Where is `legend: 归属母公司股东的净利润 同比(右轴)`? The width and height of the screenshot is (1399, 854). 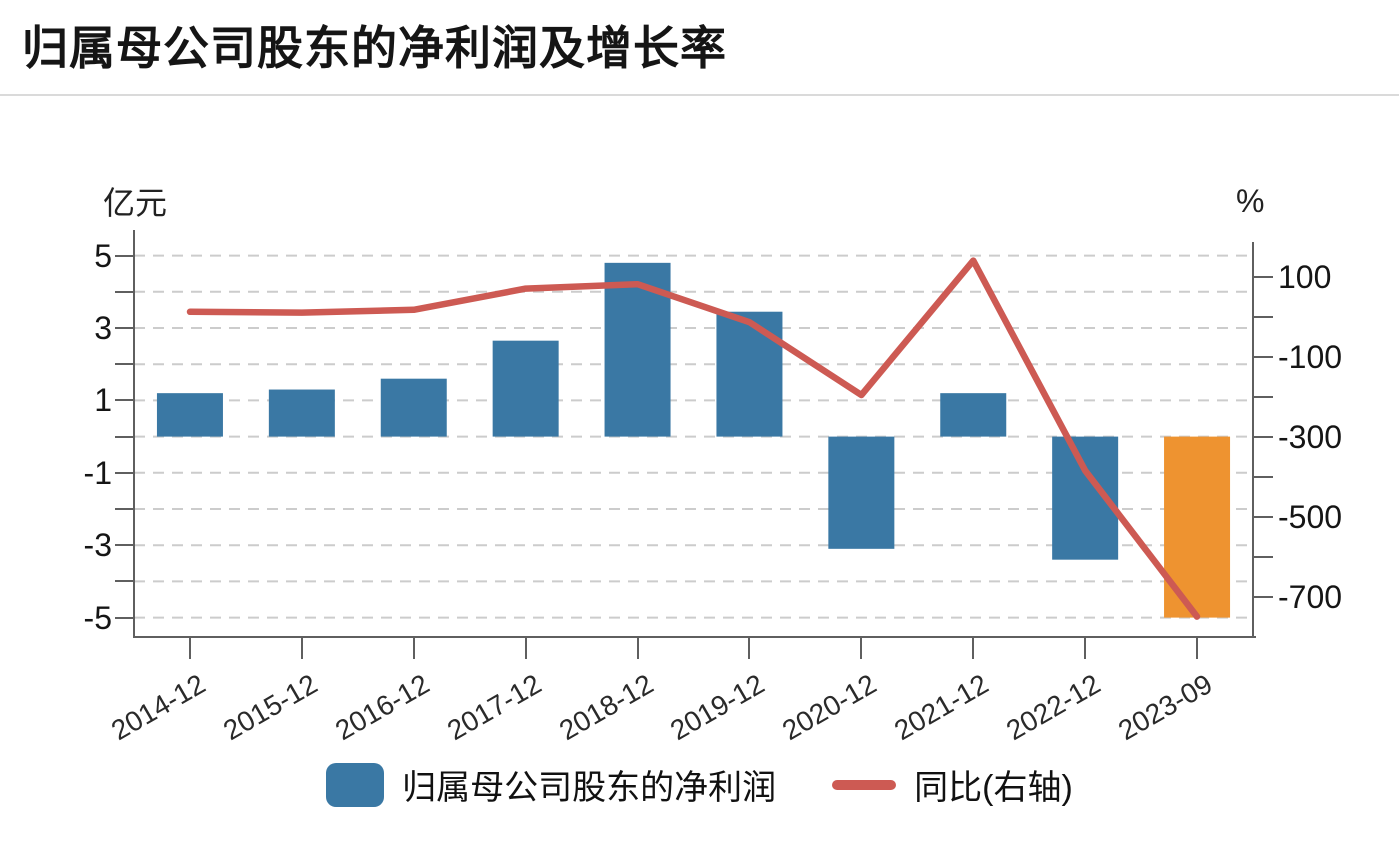
legend: 归属母公司股东的净利润 同比(右轴) is located at coordinates (699, 784).